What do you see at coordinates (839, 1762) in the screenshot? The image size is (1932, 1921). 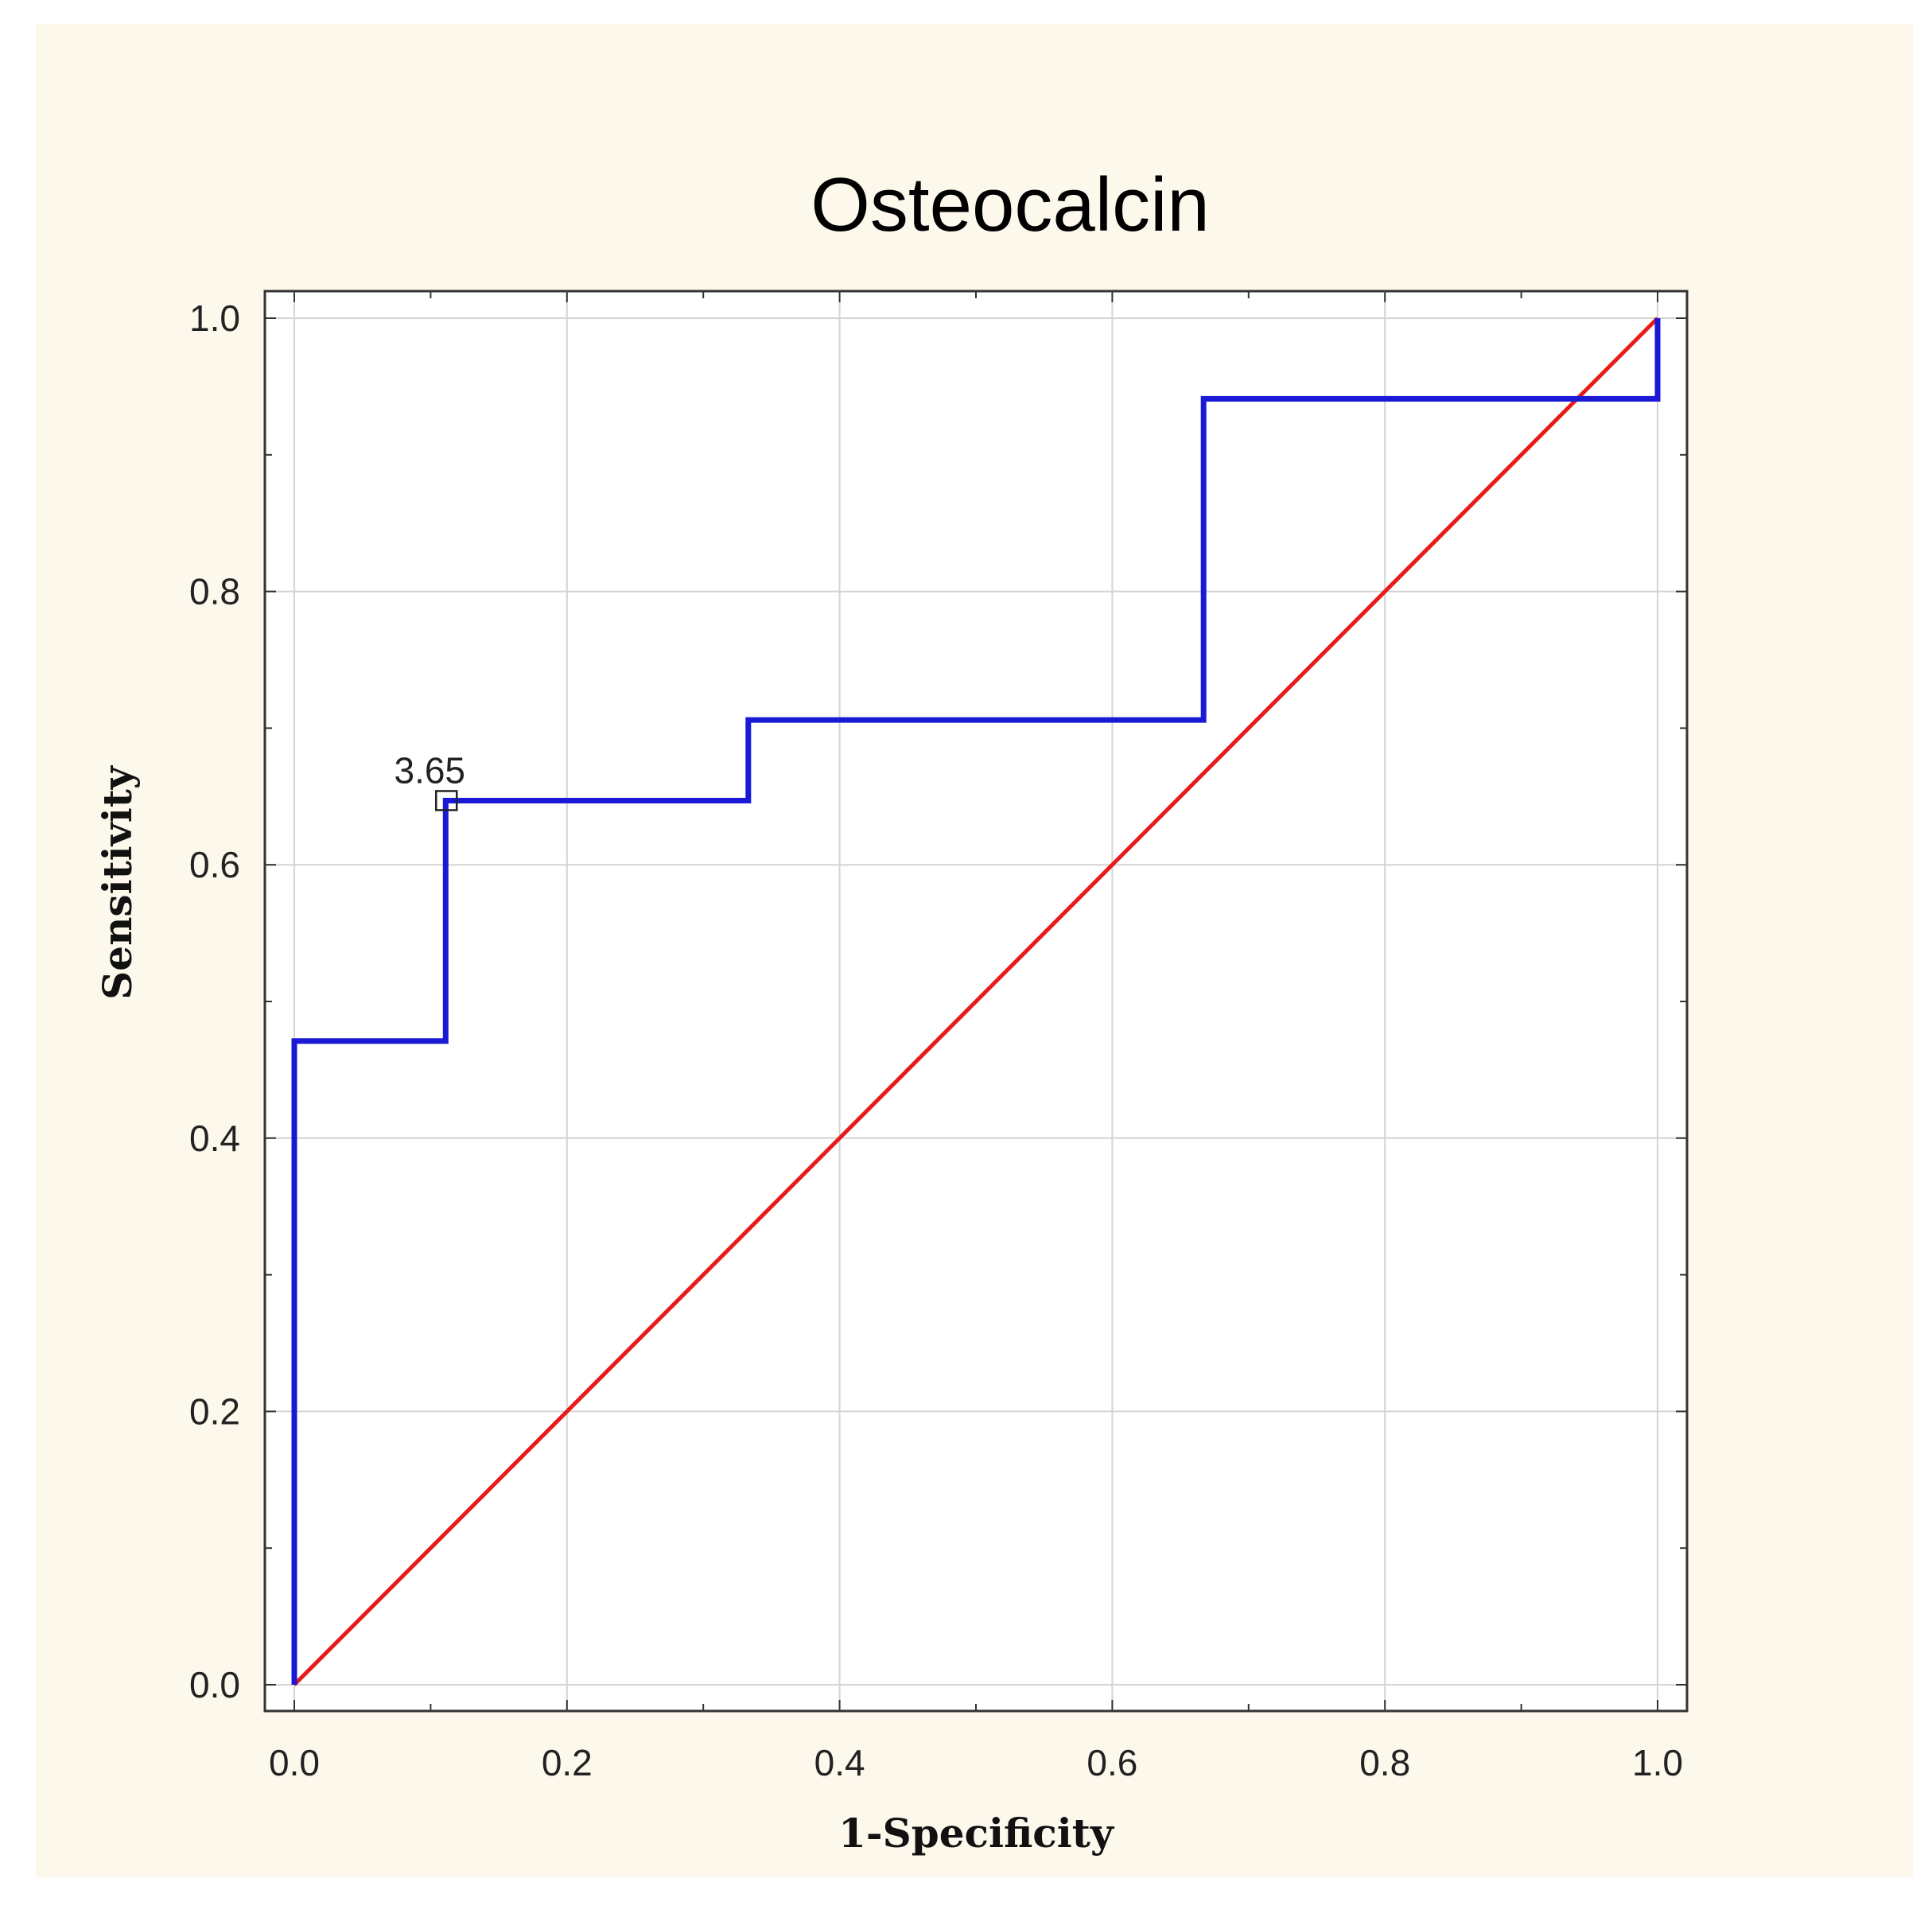 I see `x-tick-label: 0.4` at bounding box center [839, 1762].